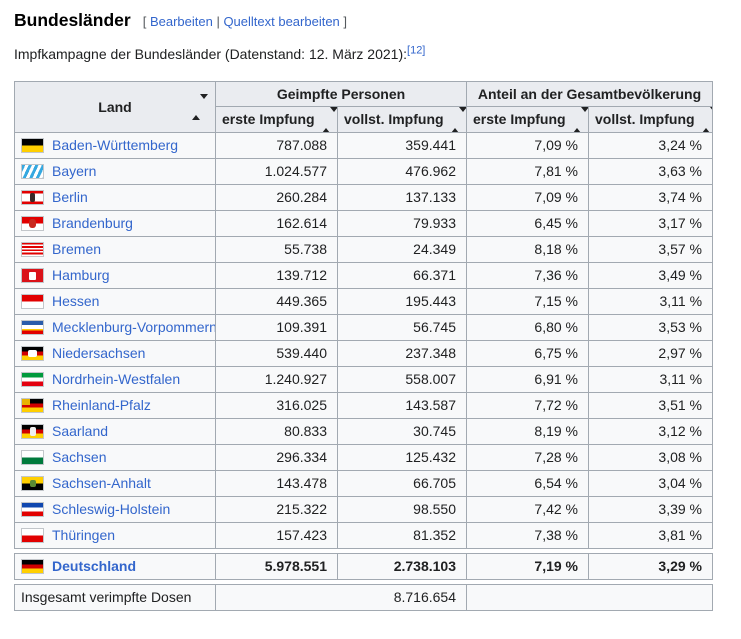 The image size is (741, 639). What do you see at coordinates (650, 276) in the screenshot?
I see `cell-vollst-impfung-anteil: 3,49 %` at bounding box center [650, 276].